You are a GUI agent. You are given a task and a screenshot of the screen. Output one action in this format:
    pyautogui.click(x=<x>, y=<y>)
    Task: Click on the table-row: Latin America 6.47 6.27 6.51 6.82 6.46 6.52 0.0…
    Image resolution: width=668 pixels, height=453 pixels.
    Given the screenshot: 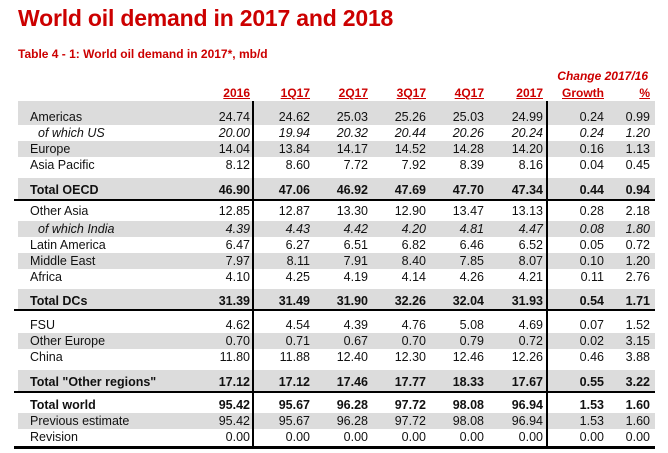 What is the action you would take?
    pyautogui.click(x=336, y=245)
    